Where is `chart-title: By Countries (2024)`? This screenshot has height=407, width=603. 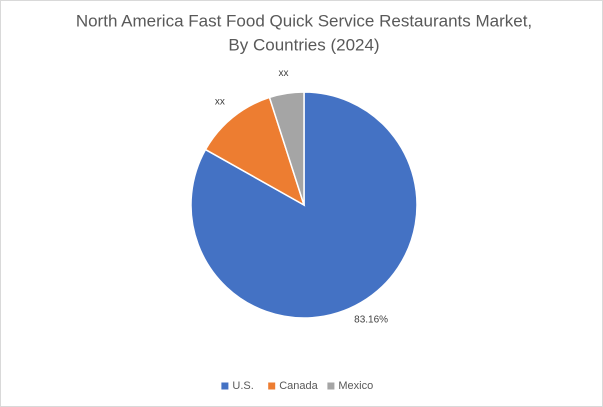
chart-title: By Countries (2024) is located at coordinates (303, 44).